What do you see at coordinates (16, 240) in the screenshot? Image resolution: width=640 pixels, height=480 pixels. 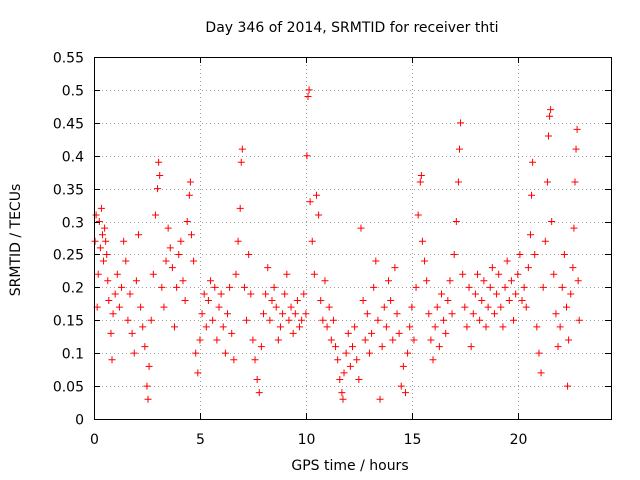 I see `y-axis-label: SRMTID / TECUs` at bounding box center [16, 240].